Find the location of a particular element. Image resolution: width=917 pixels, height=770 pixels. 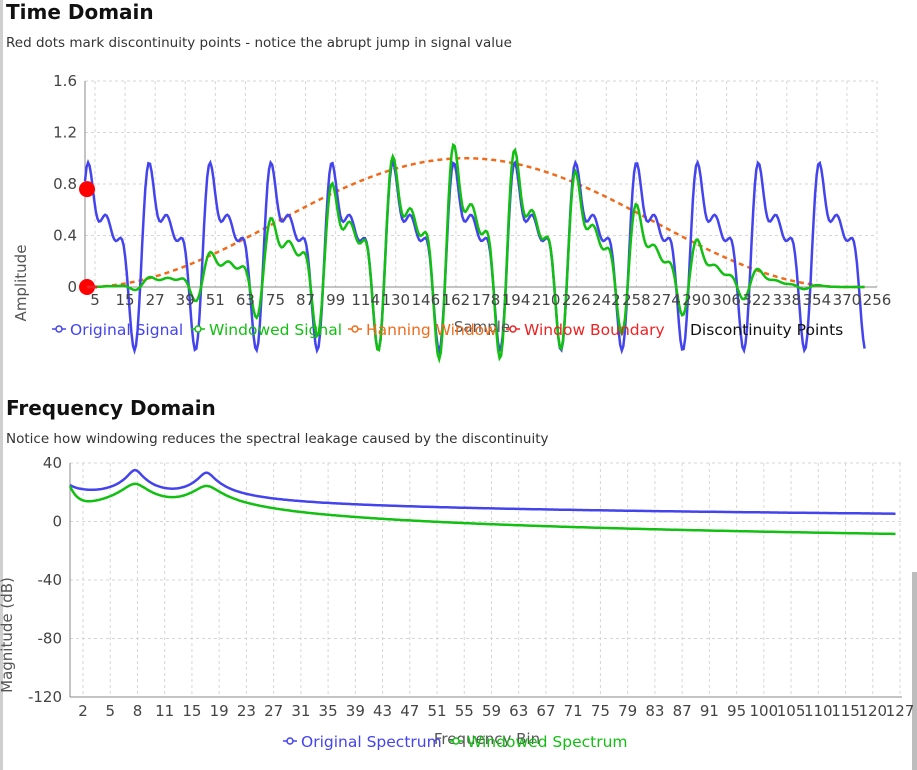

freq-x-tick: 39 is located at coordinates (355, 711).